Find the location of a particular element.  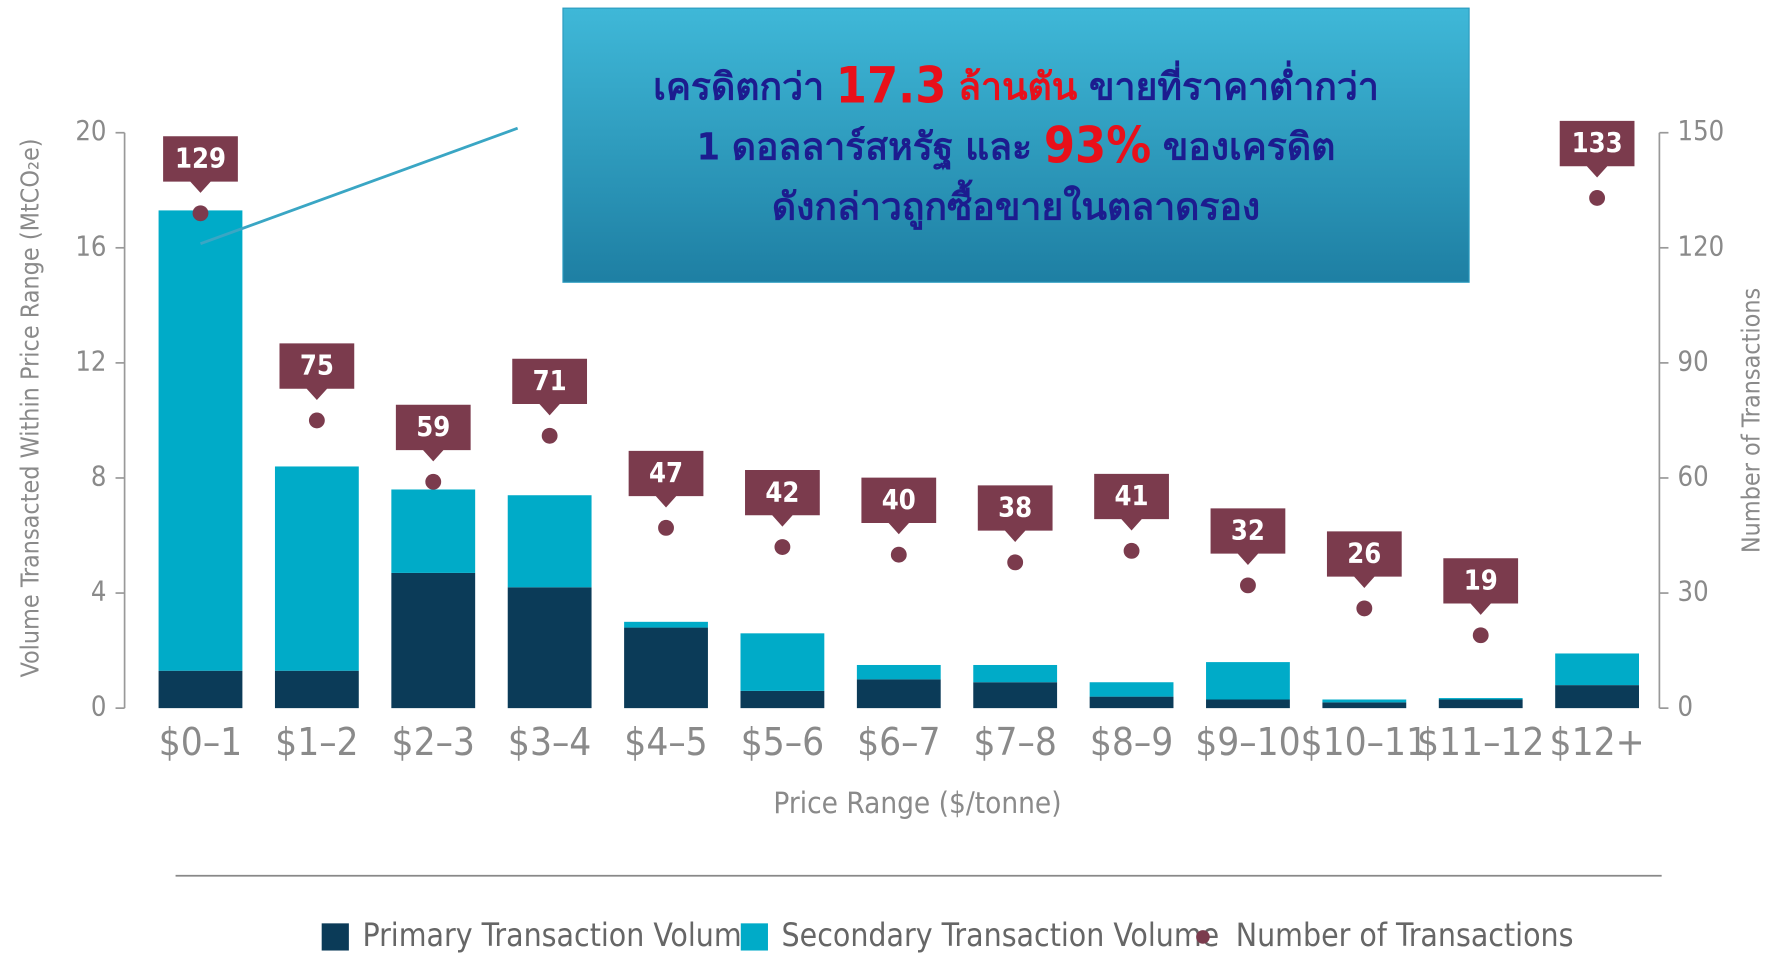

x-tick-label: $1–2 is located at coordinates (316, 742).